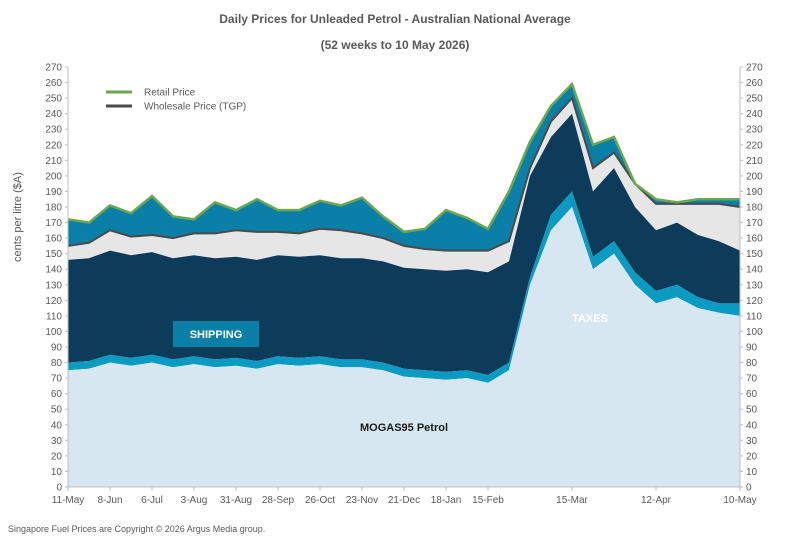 The width and height of the screenshot is (790, 538). What do you see at coordinates (754, 192) in the screenshot?
I see `y-tick-label-right: 190` at bounding box center [754, 192].